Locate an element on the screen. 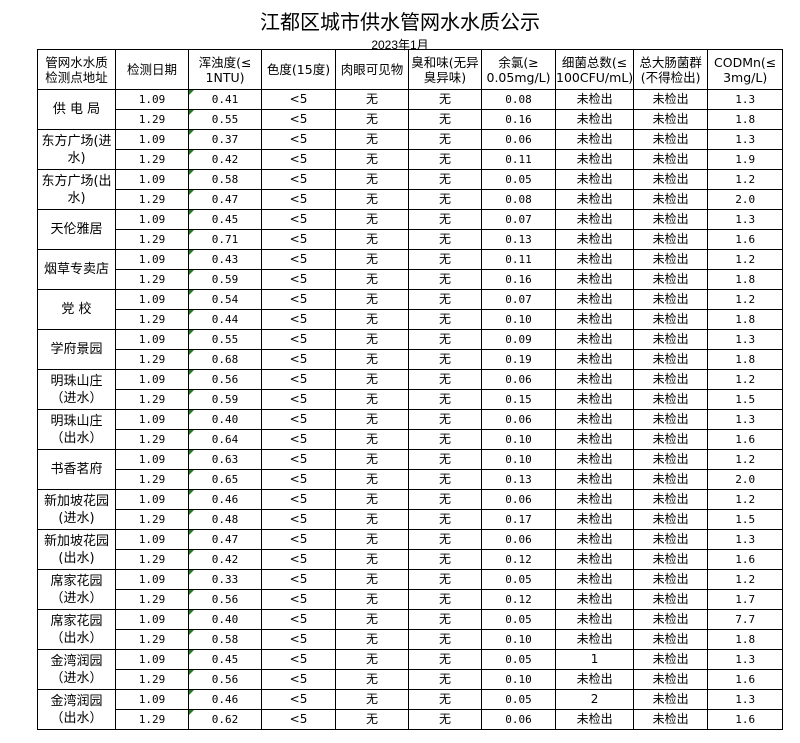  cell-codmn: 1.2 is located at coordinates (745, 499).